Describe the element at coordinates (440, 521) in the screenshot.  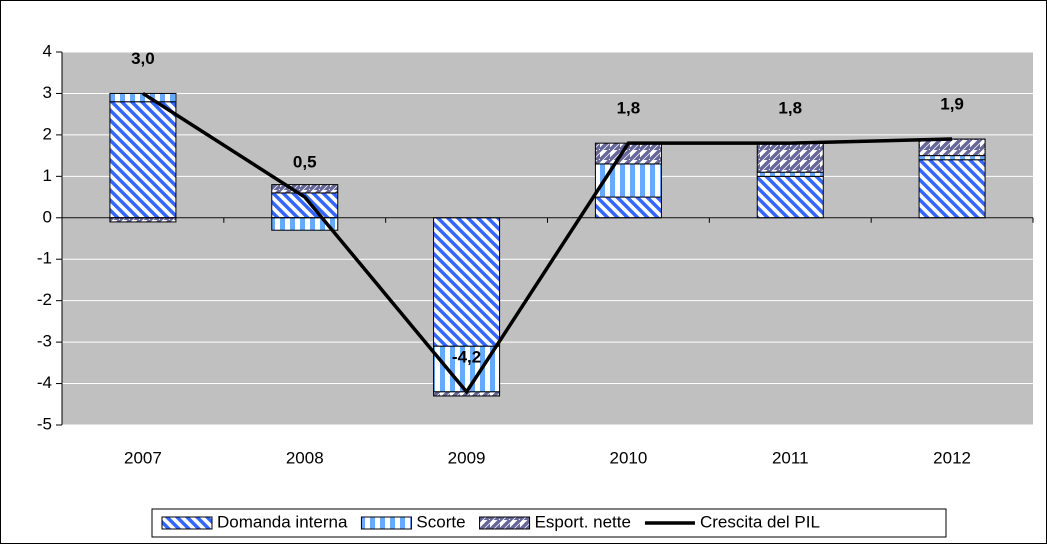
I see `legend-label: Scorte` at that location.